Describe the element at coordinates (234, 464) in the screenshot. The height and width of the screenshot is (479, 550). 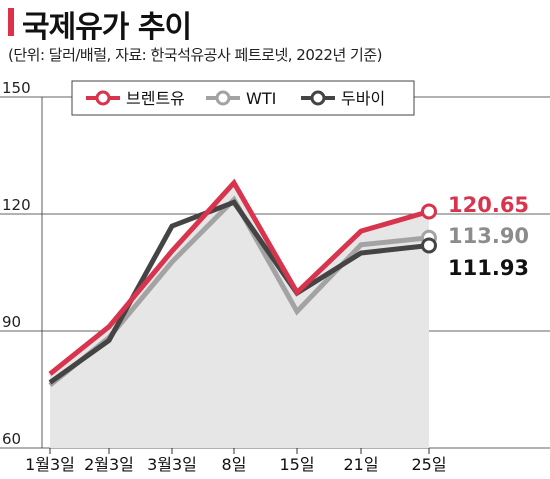
I see `x-tick-label: 8일` at that location.